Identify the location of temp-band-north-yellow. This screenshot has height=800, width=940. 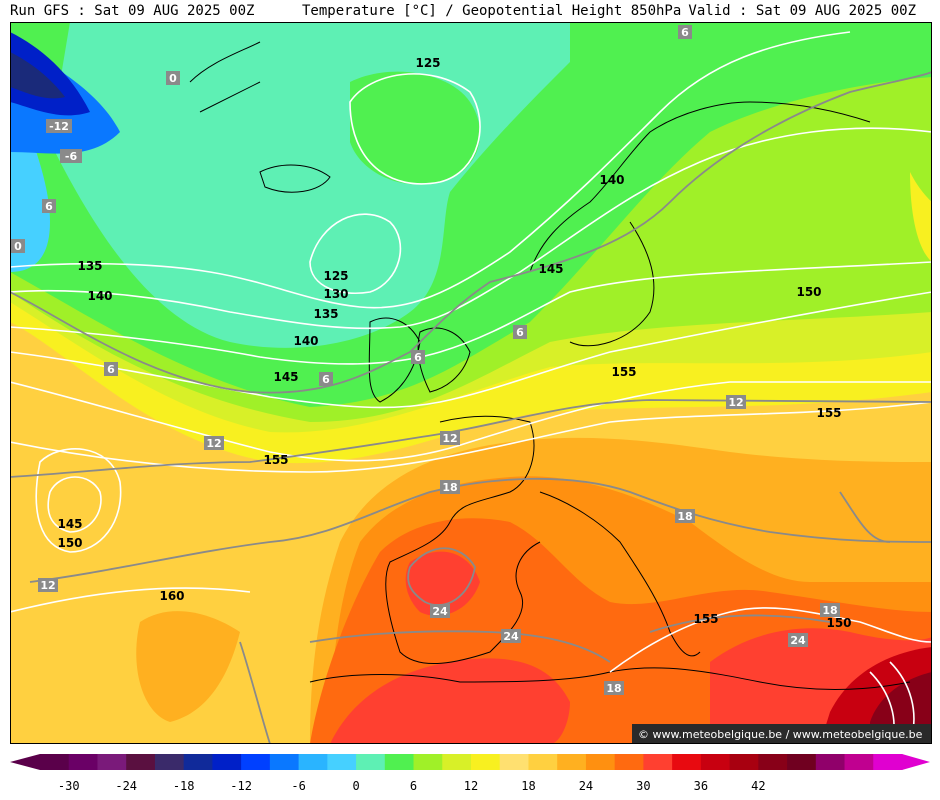
(921, 217).